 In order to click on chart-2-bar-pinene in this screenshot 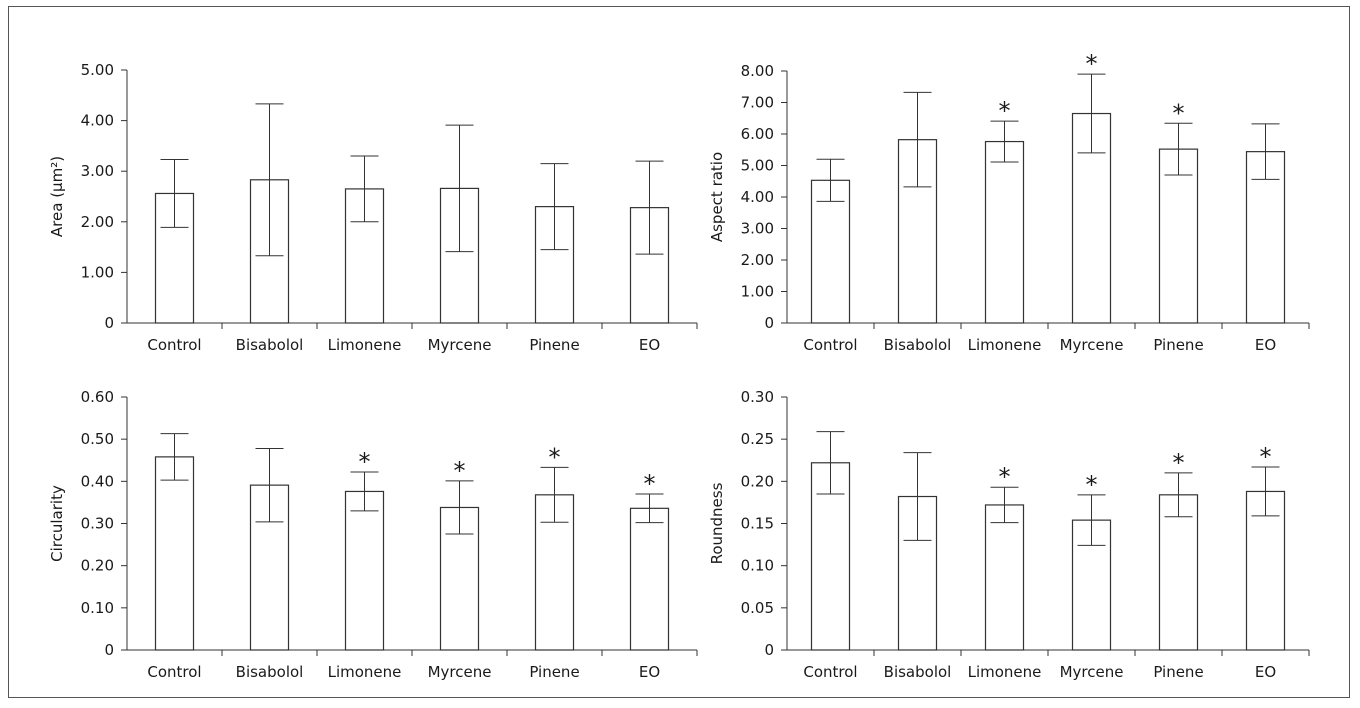, I will do `click(1178, 236)`.